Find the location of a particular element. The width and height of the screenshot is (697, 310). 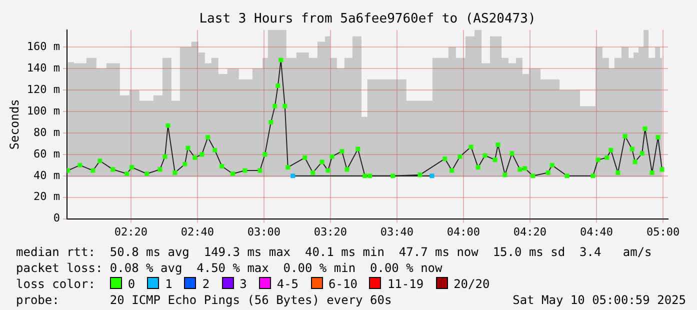

legend-label: 2 is located at coordinates (205, 284).